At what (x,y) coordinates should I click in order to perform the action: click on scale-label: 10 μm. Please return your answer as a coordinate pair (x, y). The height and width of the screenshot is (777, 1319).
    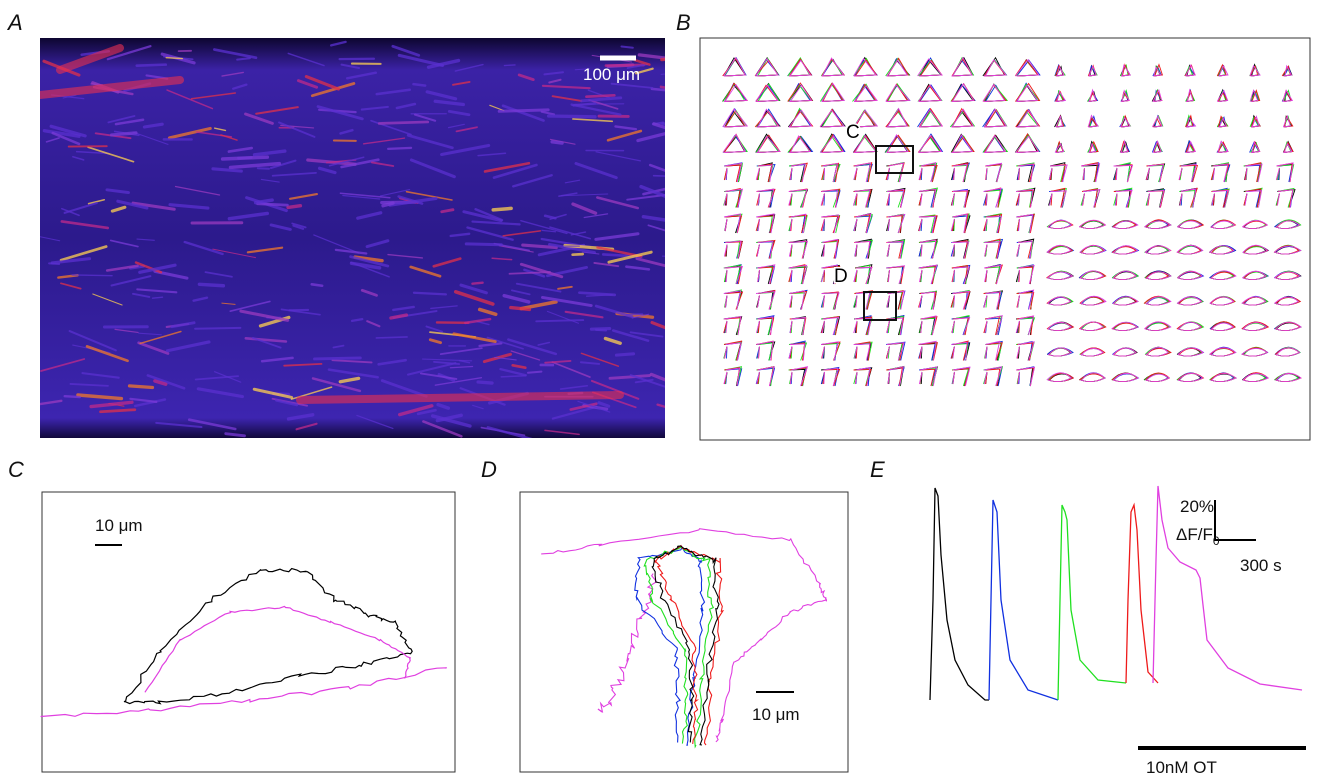
    Looking at the image, I should click on (119, 525).